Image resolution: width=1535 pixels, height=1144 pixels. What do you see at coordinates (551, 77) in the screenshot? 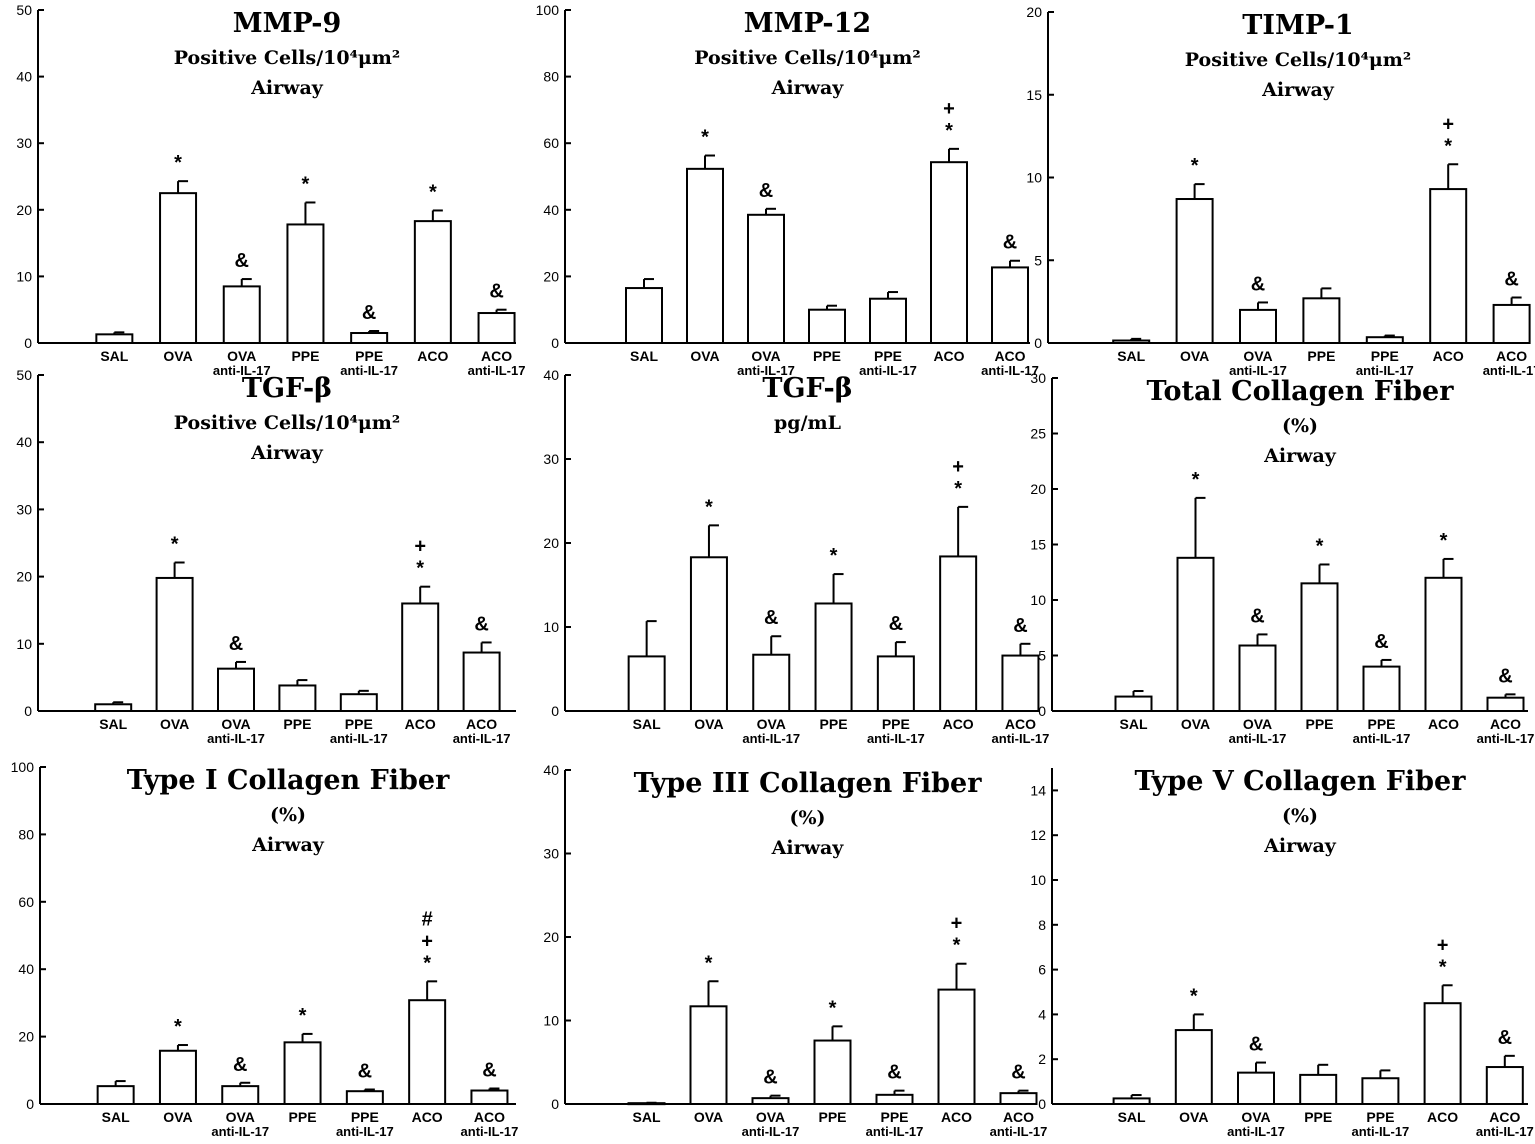
I see `y-tick-label: 80` at bounding box center [551, 77].